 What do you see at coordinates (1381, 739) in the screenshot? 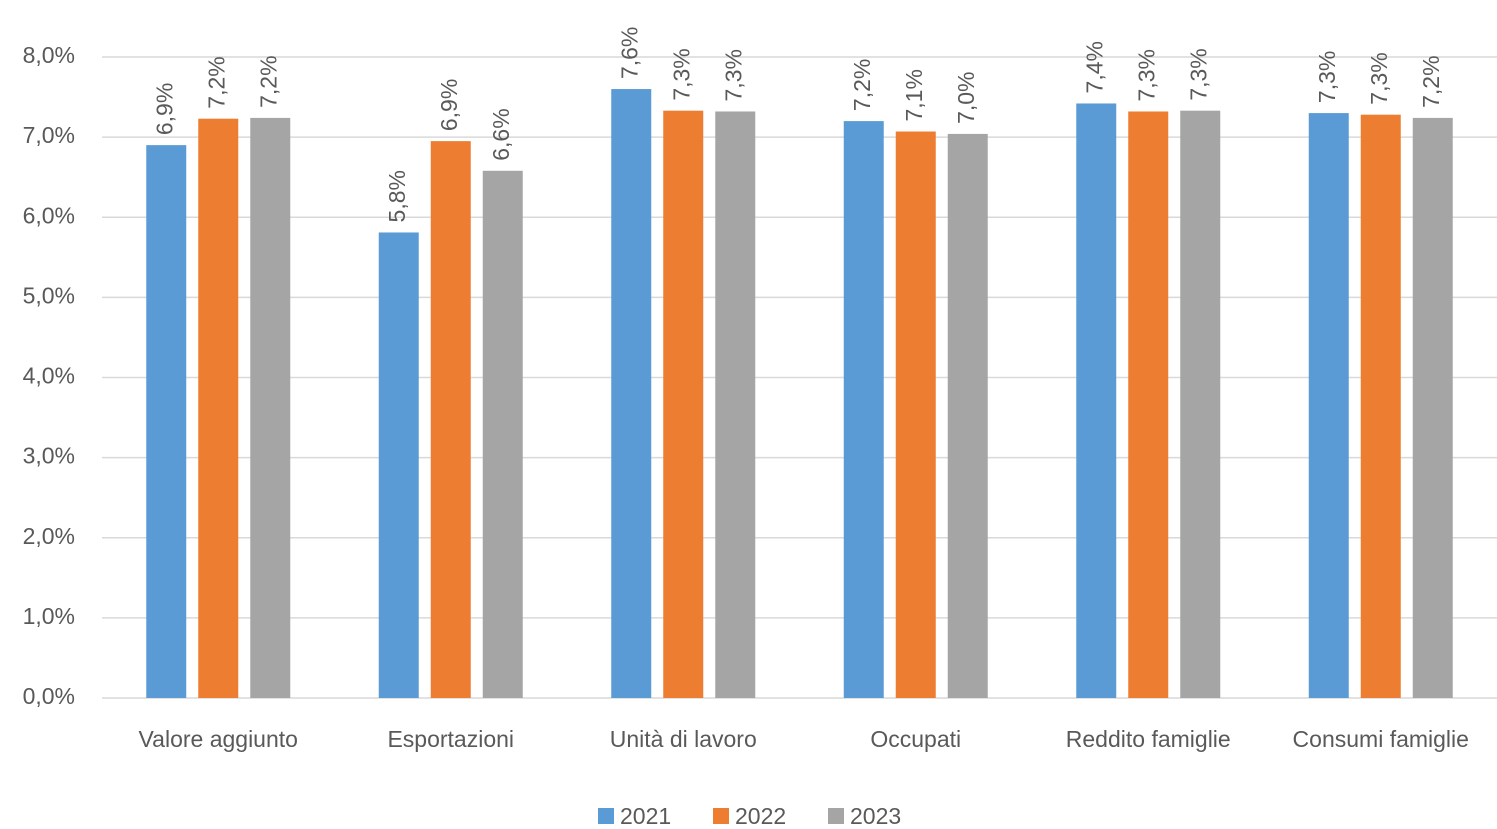
I see `x-tick-label: Consumi famiglie` at bounding box center [1381, 739].